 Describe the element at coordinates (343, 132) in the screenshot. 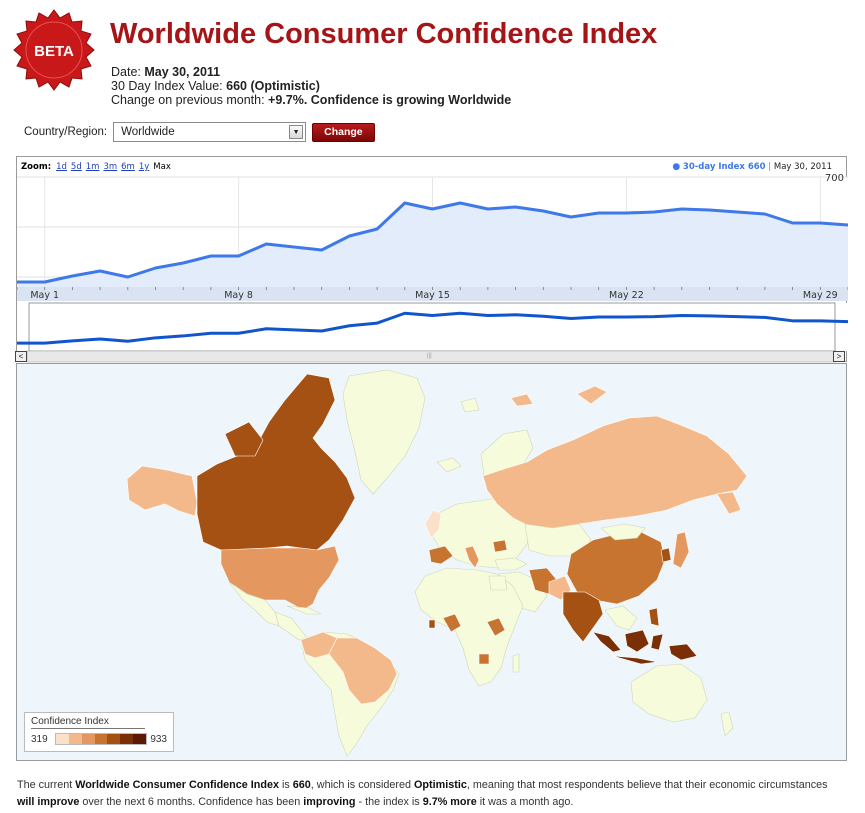

I see `change-button: Change` at that location.